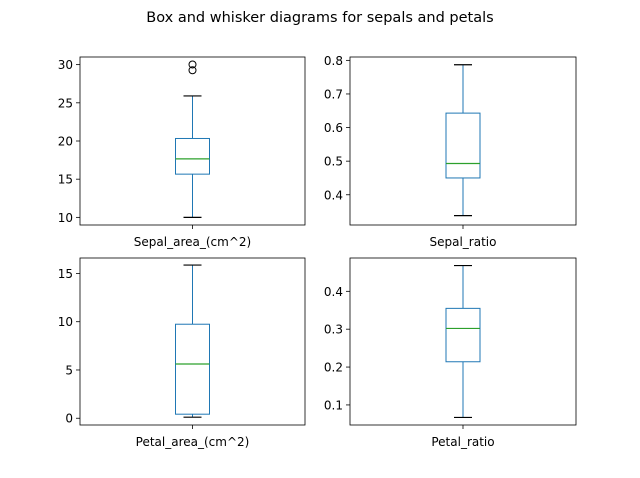  I want to click on y-tick-label: 5, so click(69, 370).